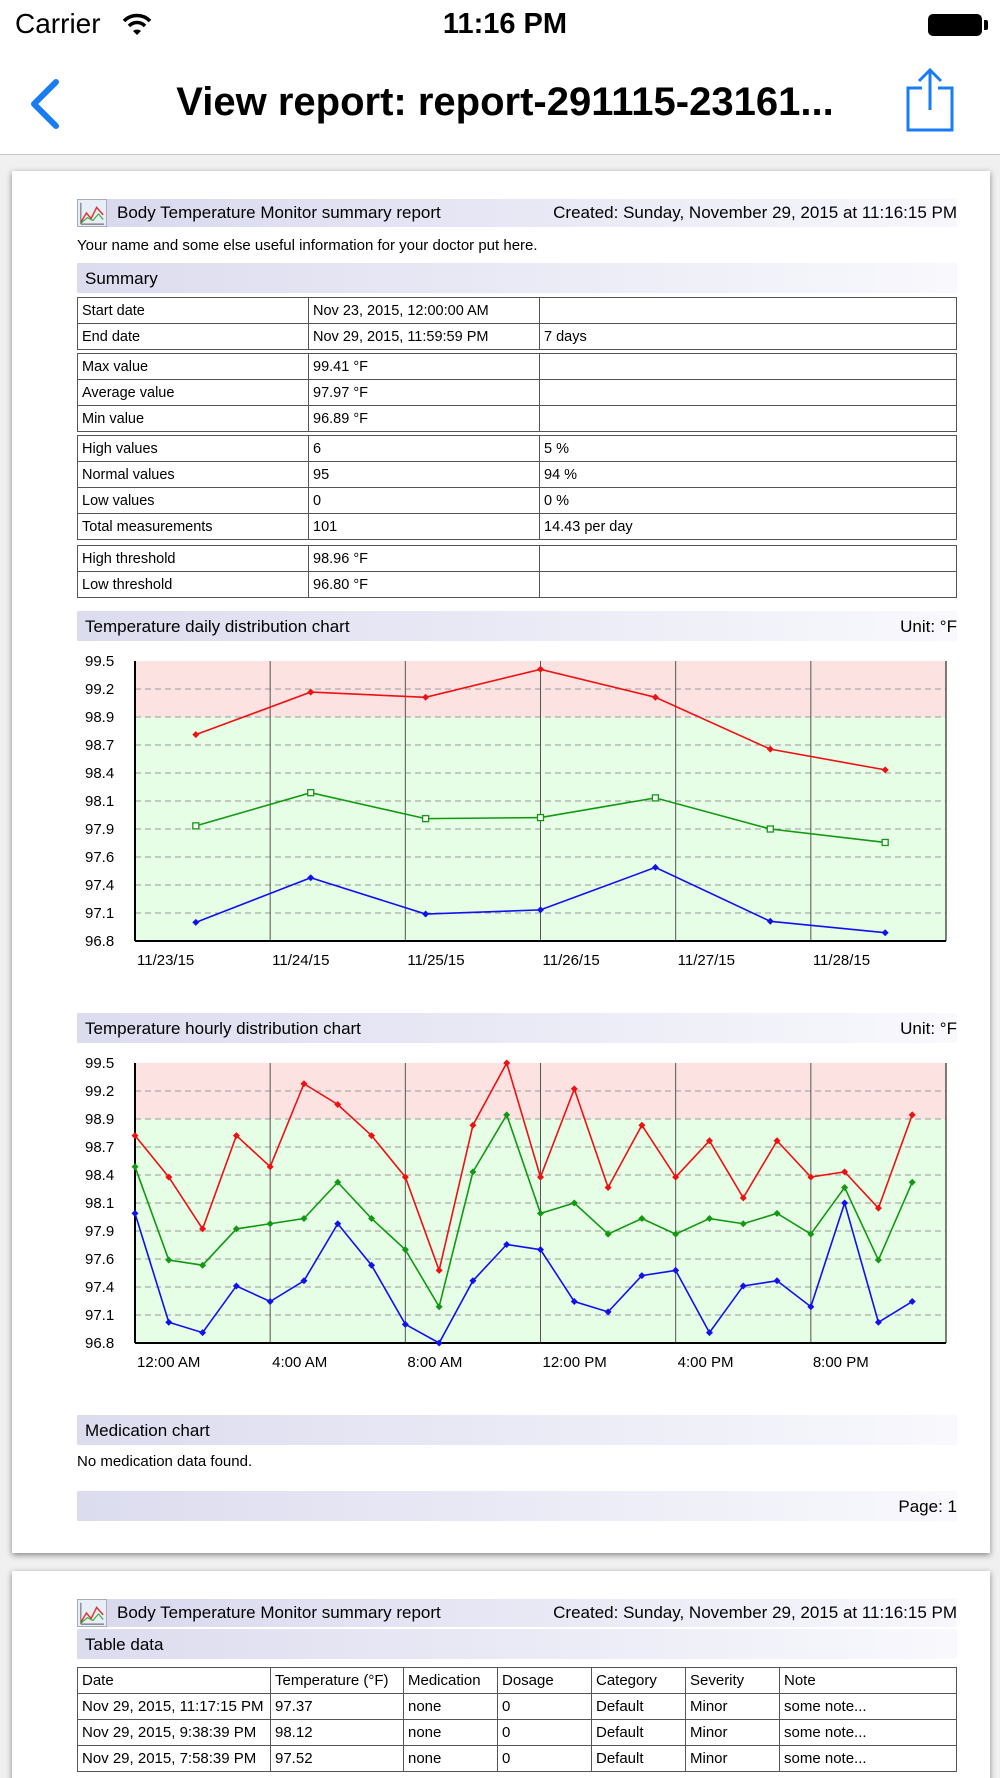  Describe the element at coordinates (99, 1203) in the screenshot. I see `y-tick-label: 98.1` at that location.